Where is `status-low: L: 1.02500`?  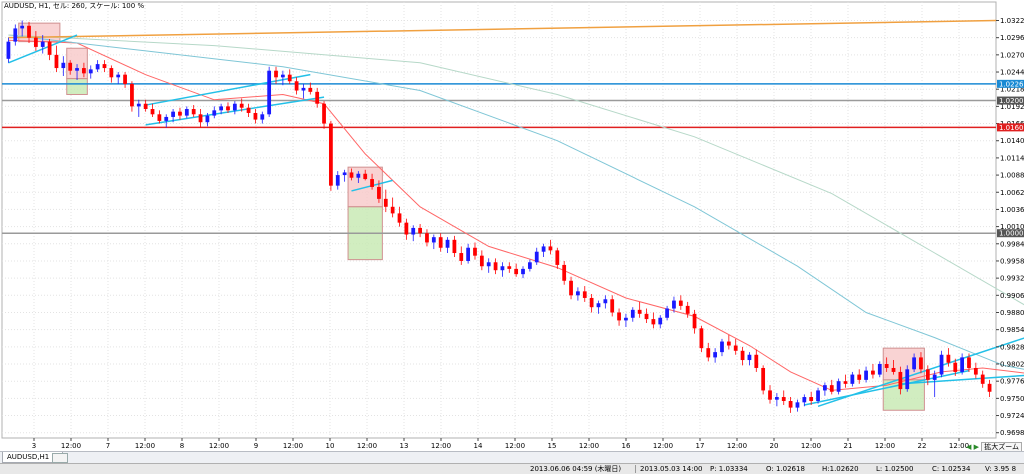 status-low: L: 1.02500 is located at coordinates (895, 469).